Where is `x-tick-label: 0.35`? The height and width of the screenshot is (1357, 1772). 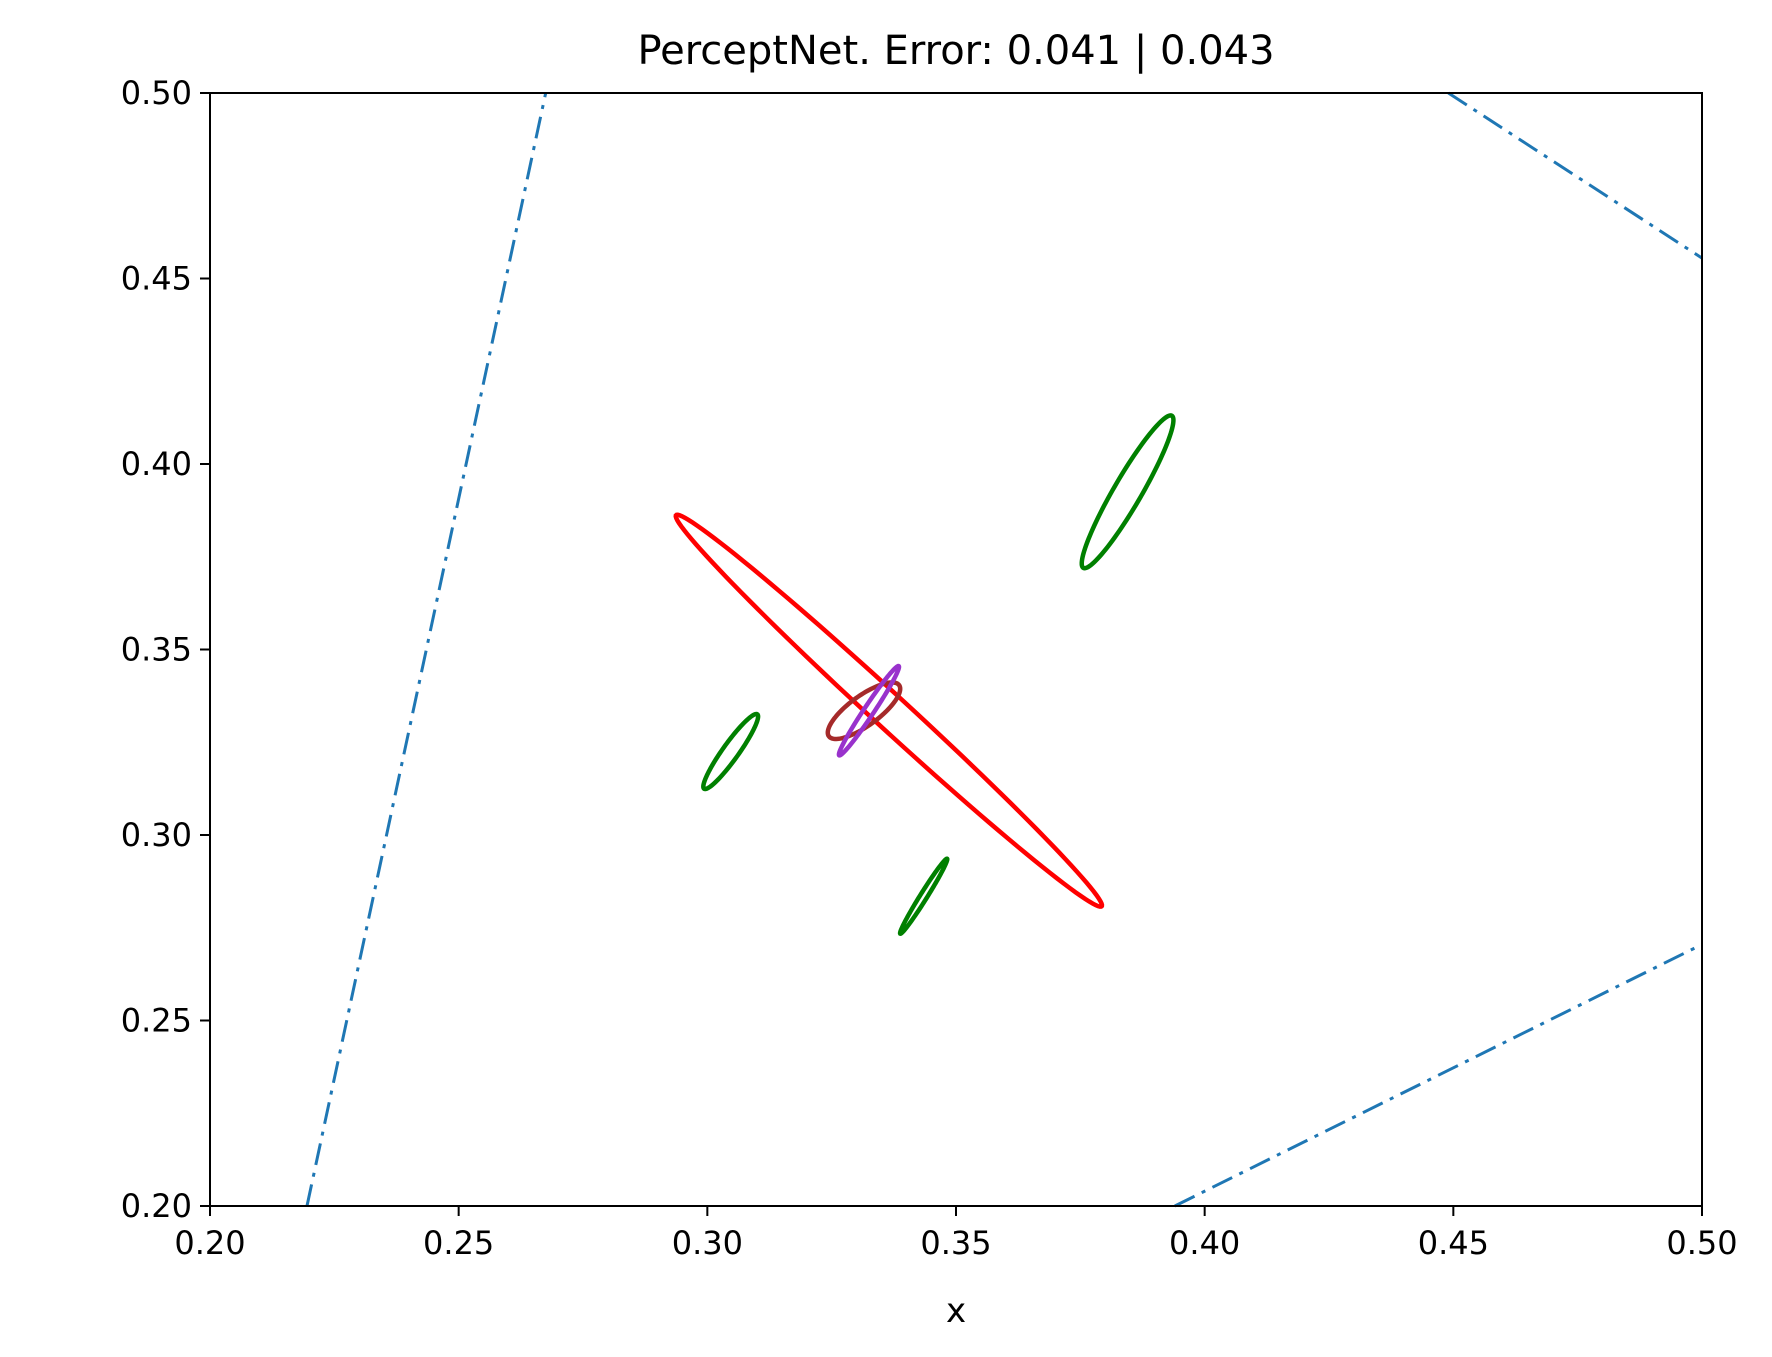 x-tick-label: 0.35 is located at coordinates (955, 1243).